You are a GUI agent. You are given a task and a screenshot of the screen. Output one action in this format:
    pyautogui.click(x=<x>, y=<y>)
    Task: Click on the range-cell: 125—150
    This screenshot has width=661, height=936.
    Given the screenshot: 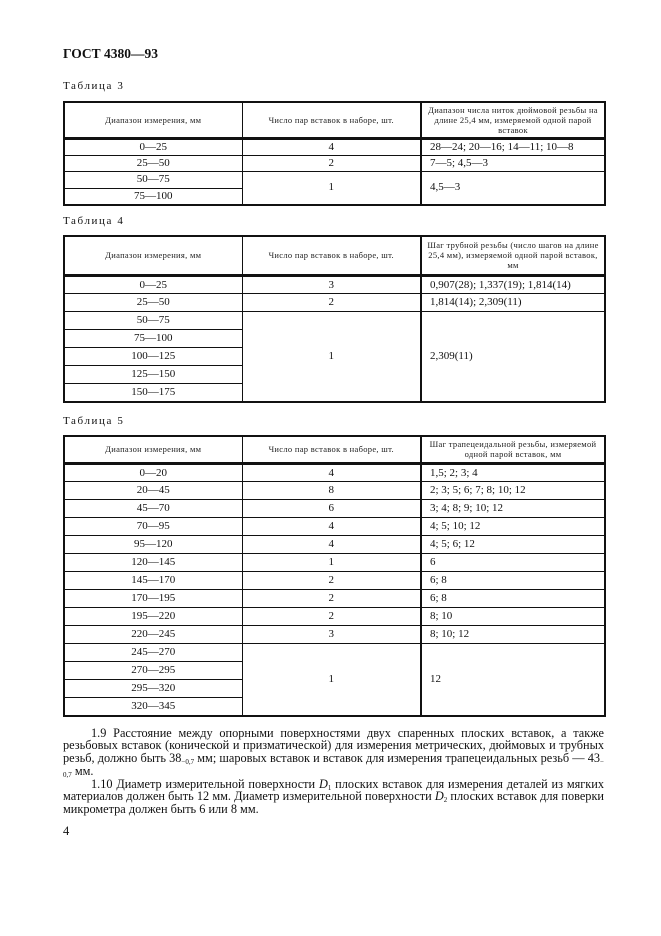 What is the action you would take?
    pyautogui.click(x=153, y=374)
    